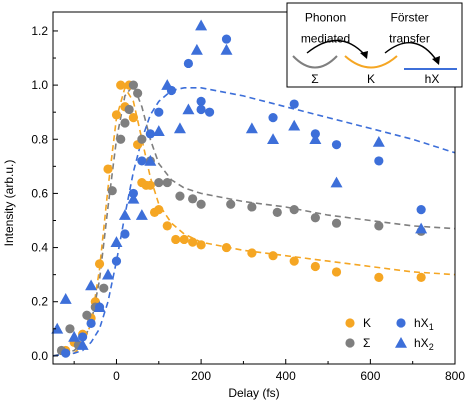  I want to click on legend-label-sigma: Σ, so click(366, 343).